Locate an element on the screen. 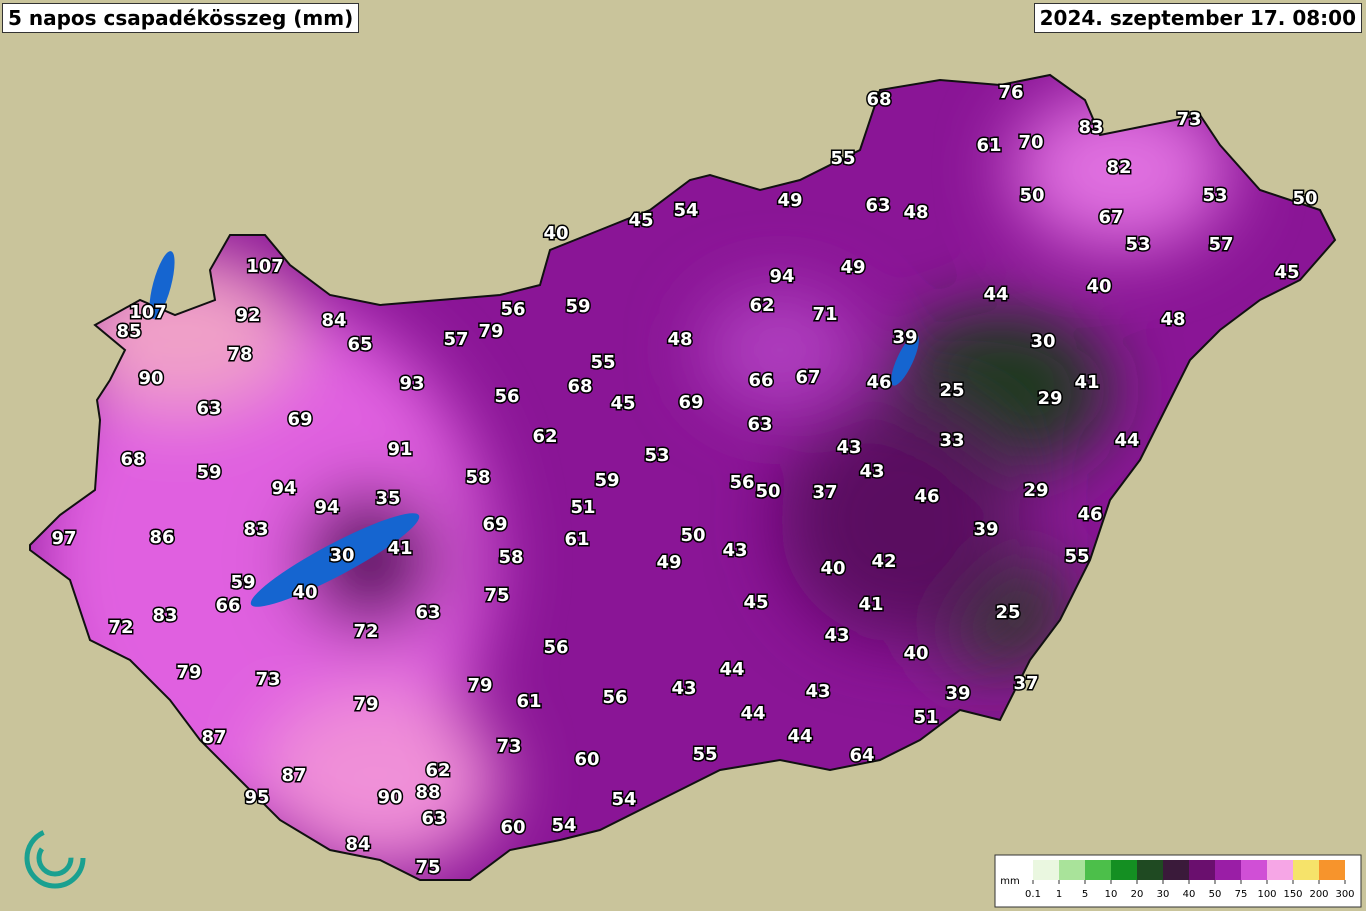  station-value: 51 is located at coordinates (582, 507).